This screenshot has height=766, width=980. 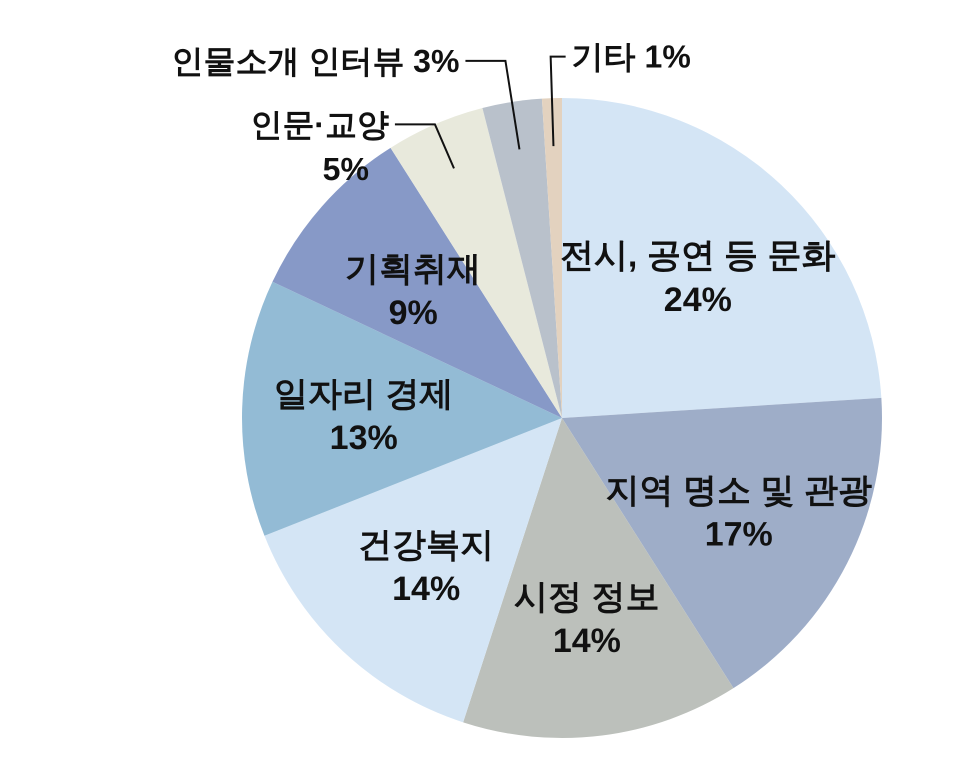 I want to click on data-label: 17%, so click(x=738, y=534).